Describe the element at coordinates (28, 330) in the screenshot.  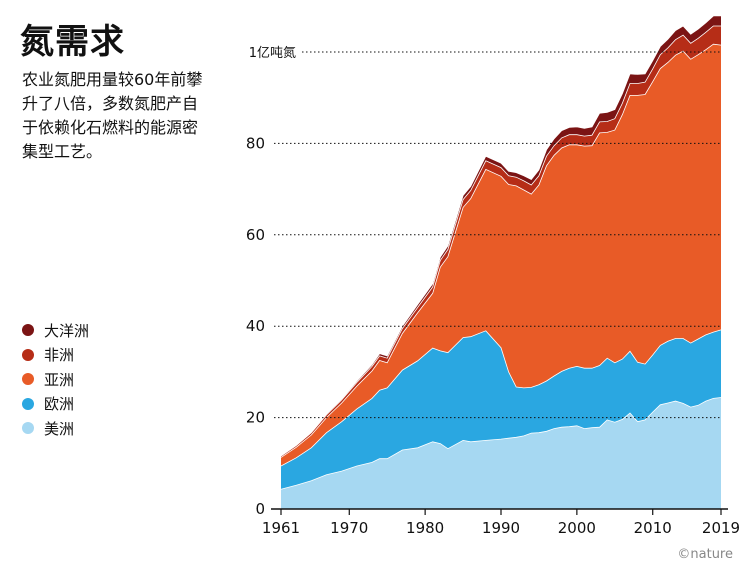
I see `legend-swatch-oceania` at that location.